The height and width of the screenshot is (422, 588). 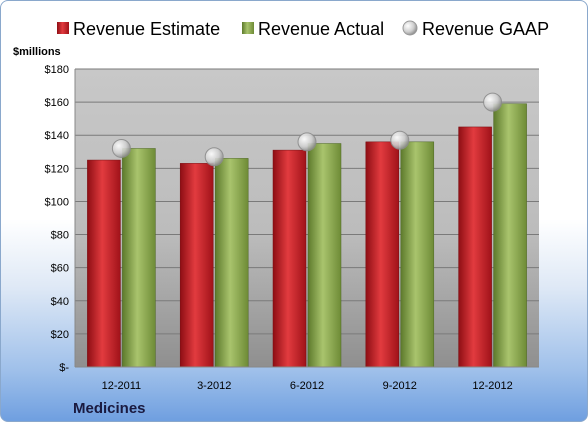 I want to click on legend-label-actual: Revenue Actual, so click(x=321, y=29).